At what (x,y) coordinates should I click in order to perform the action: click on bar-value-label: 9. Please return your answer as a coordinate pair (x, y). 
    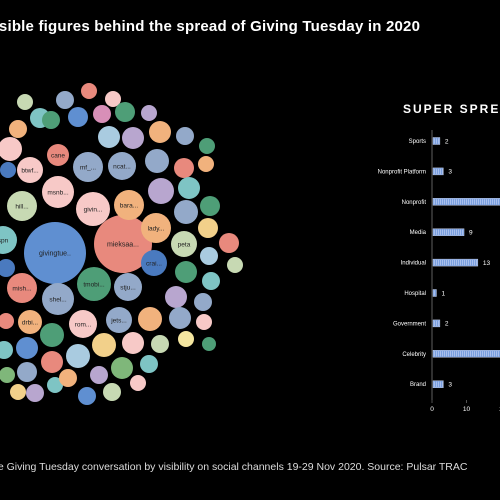
    Looking at the image, I should click on (471, 233).